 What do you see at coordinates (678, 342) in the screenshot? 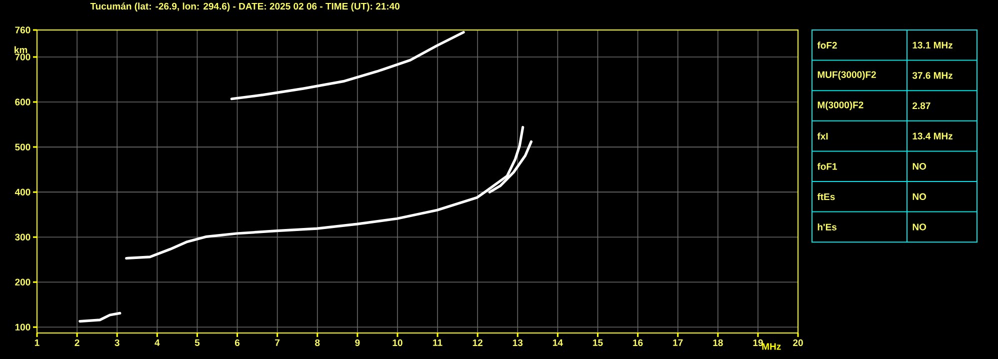
I see `x-tick-label: 17` at bounding box center [678, 342].